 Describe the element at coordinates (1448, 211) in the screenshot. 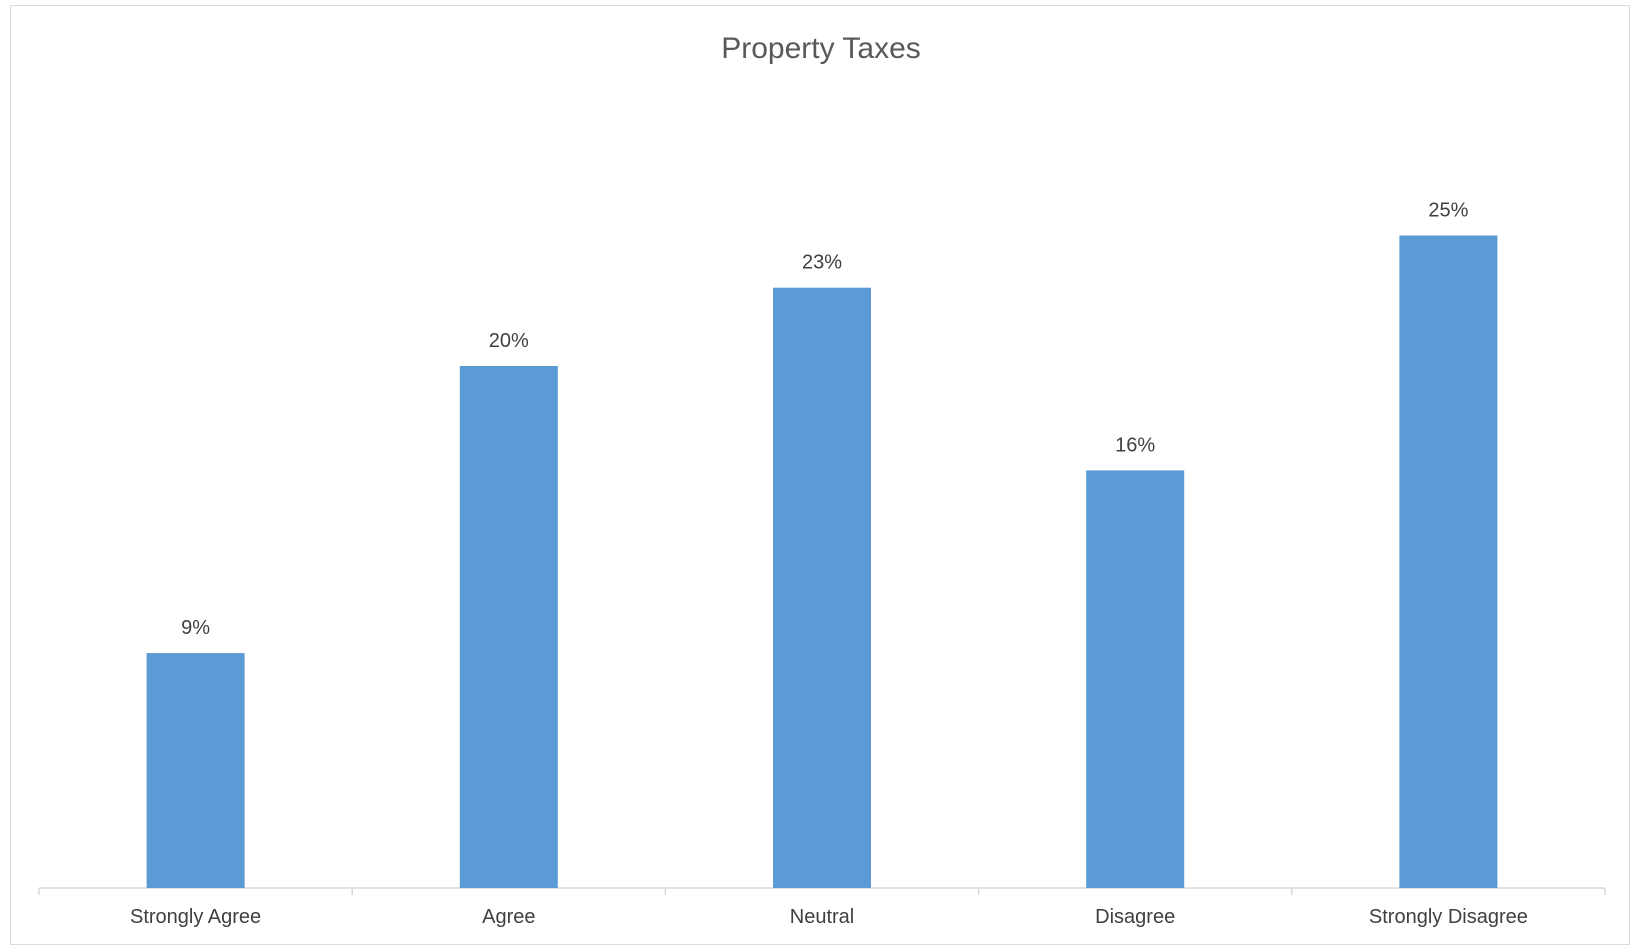

I see `data-label-strongly-disagree: 25%` at that location.